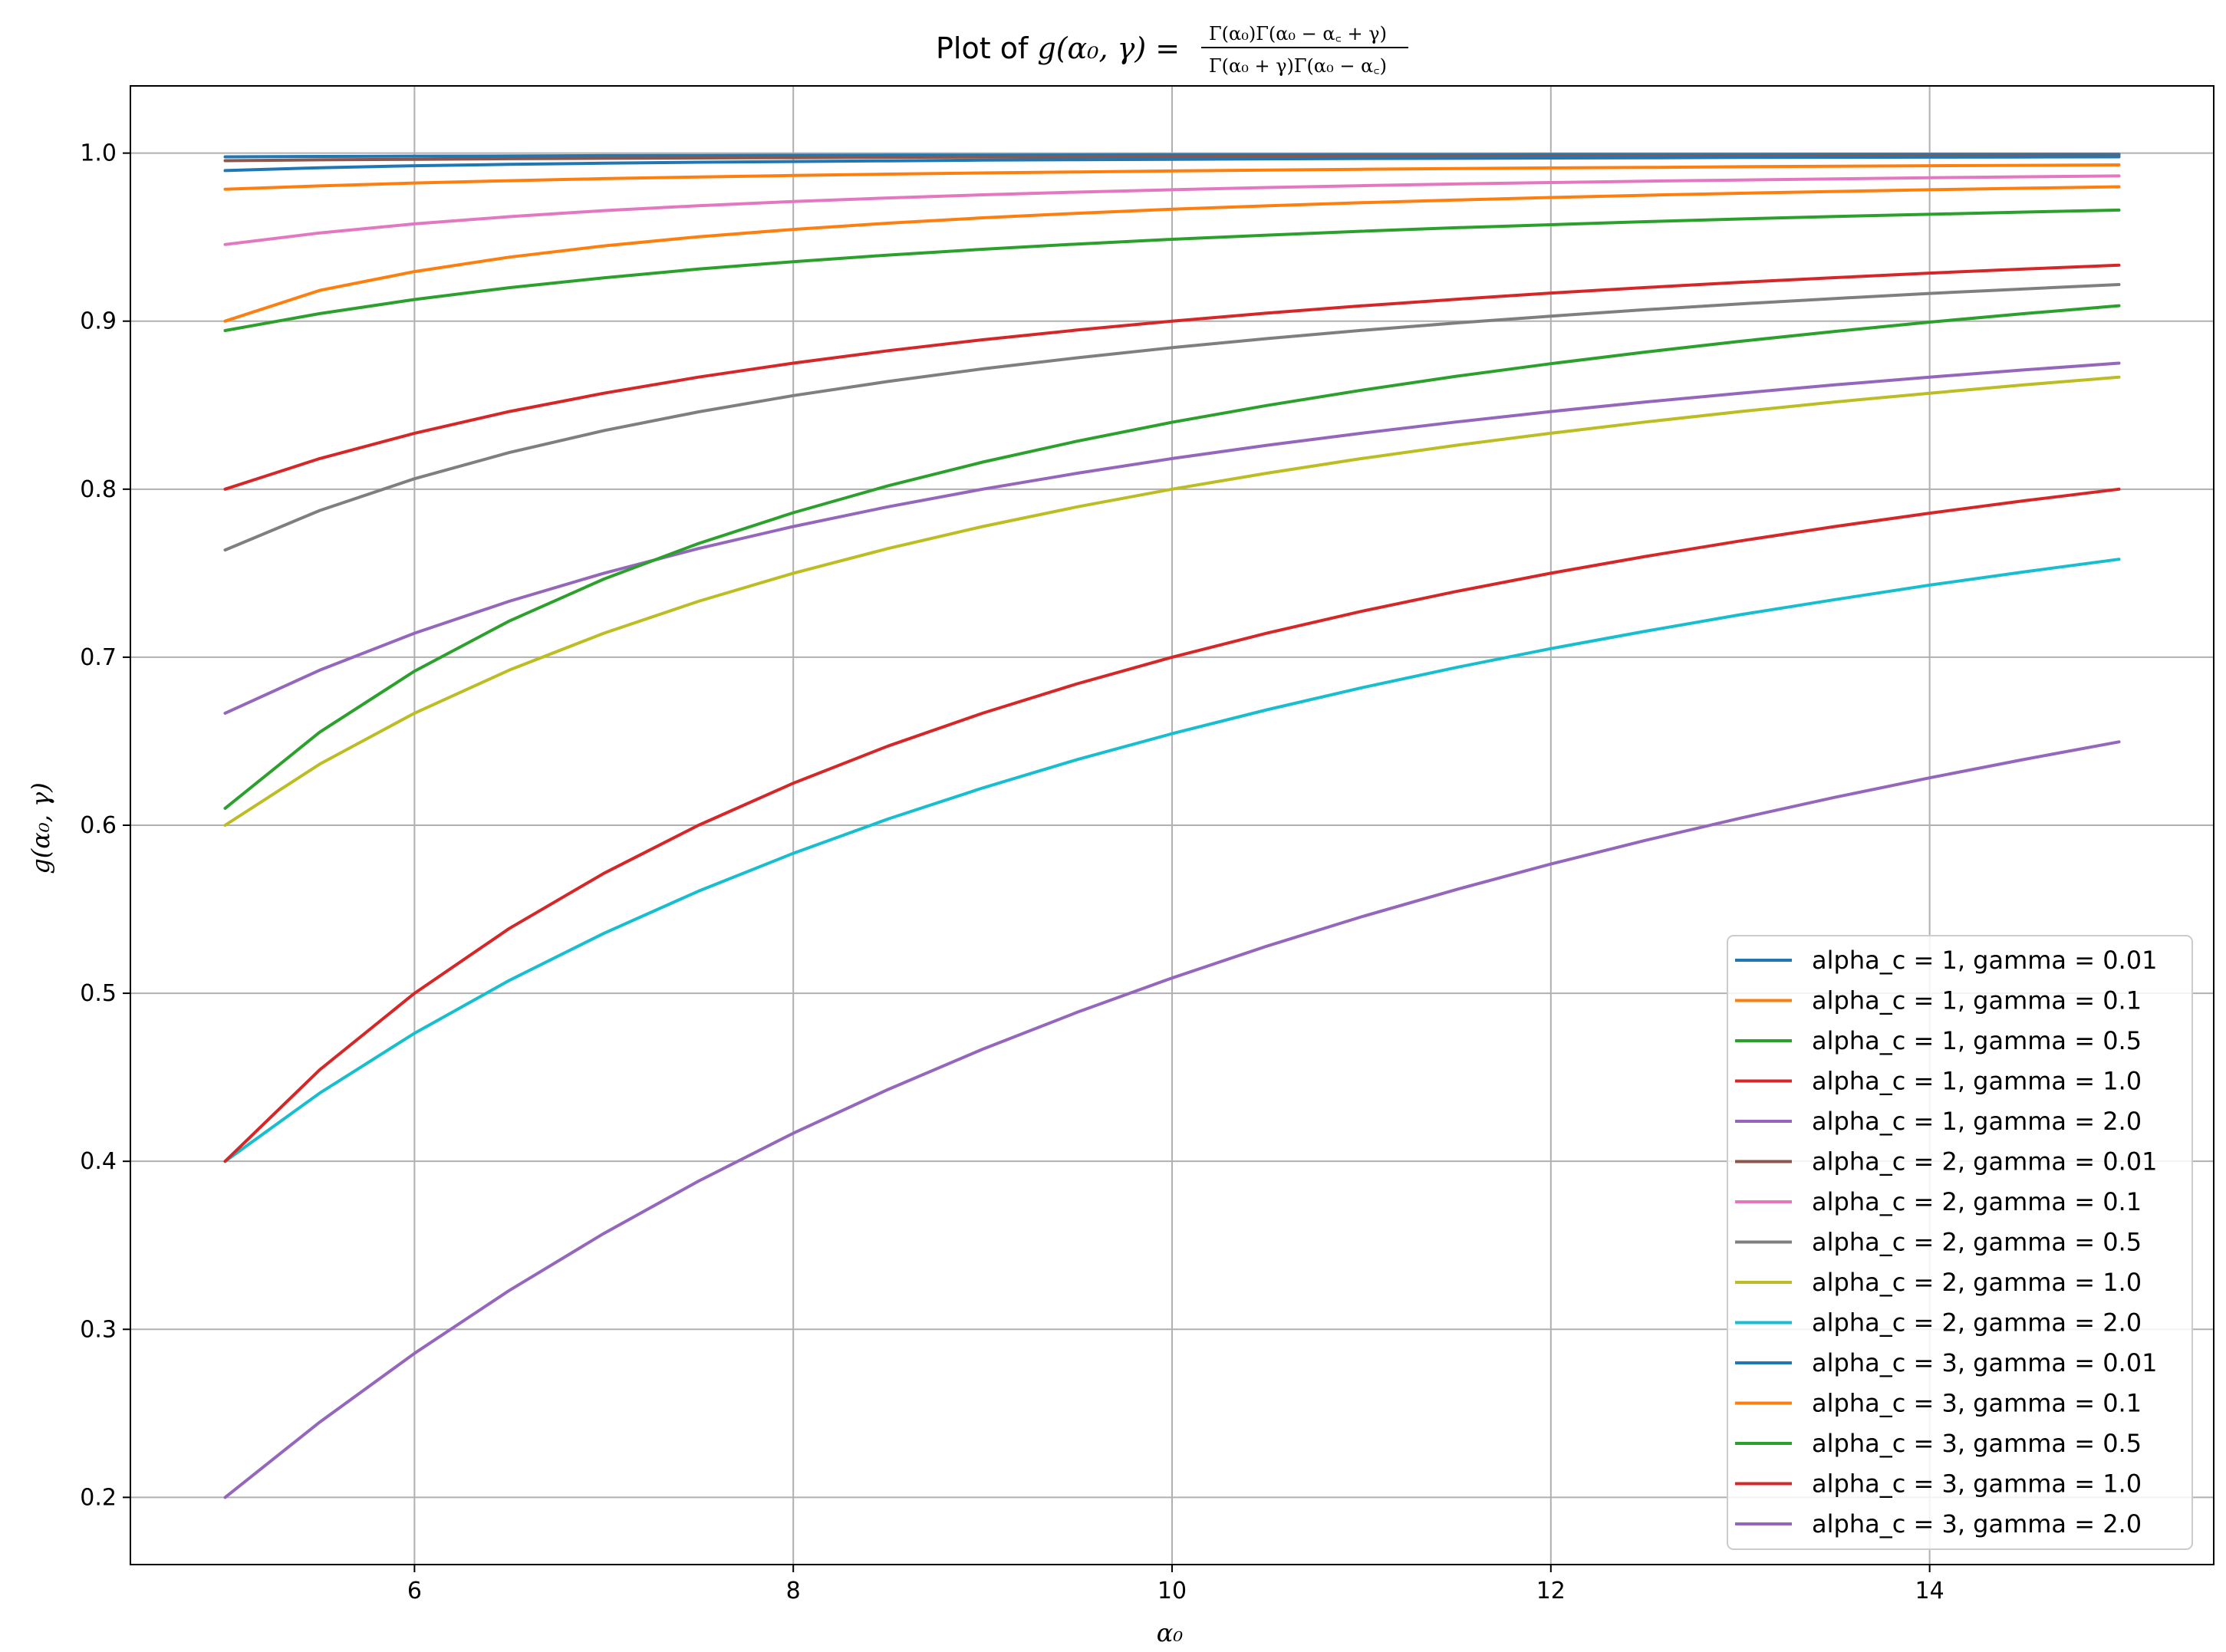 Image resolution: width=2226 pixels, height=1652 pixels. I want to click on legend-entry-label: alpha_c = 2, gamma = 0.01, so click(1984, 1161).